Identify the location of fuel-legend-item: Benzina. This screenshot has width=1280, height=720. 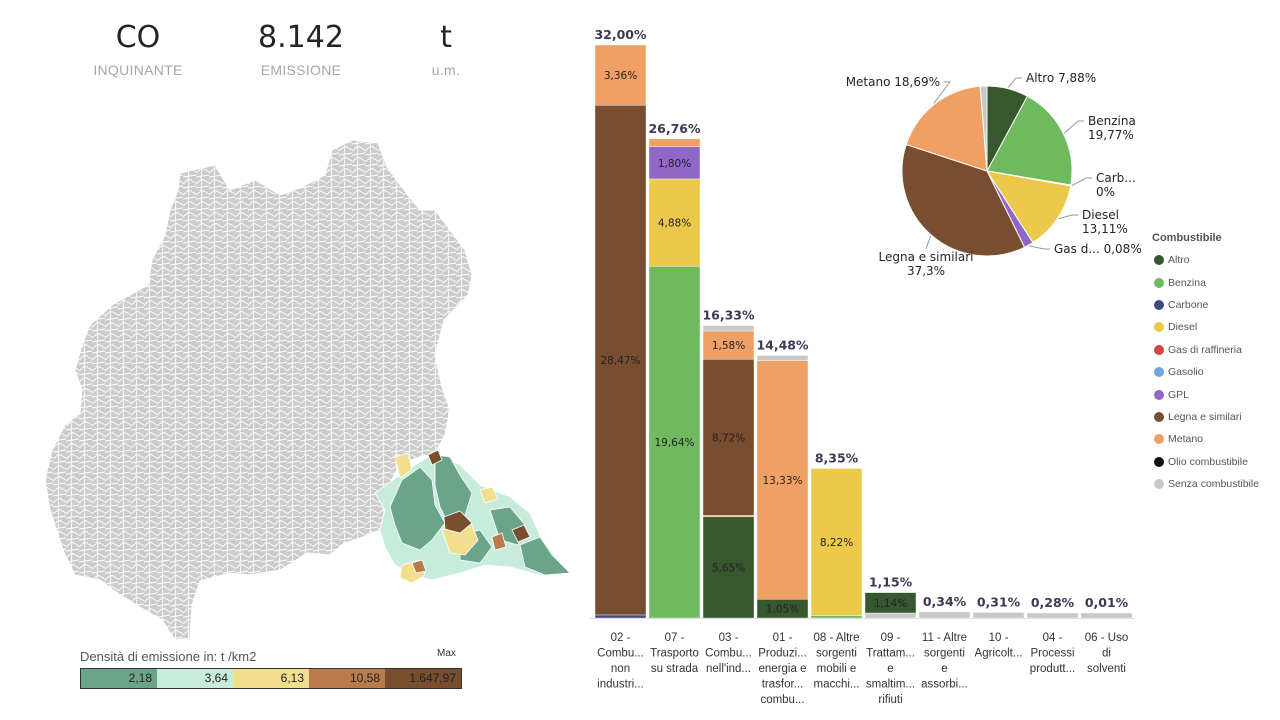
(1205, 282).